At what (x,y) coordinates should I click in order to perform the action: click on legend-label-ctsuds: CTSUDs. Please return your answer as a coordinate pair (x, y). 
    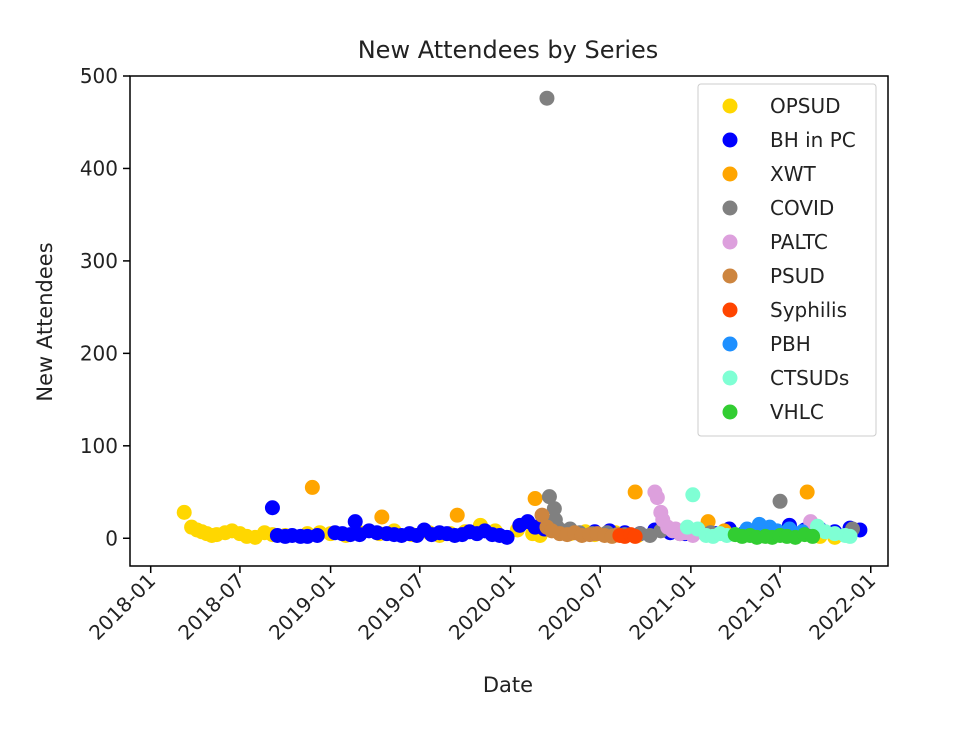
    Looking at the image, I should click on (809, 378).